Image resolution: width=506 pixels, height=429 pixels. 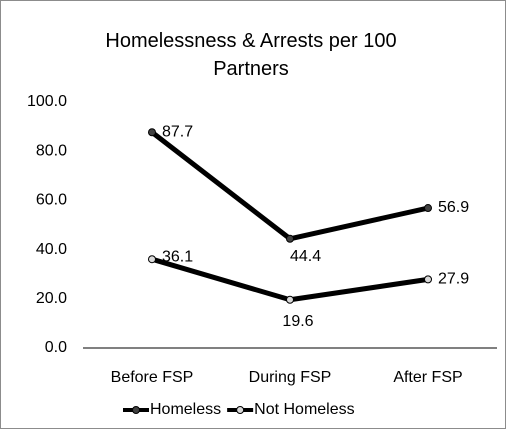 What do you see at coordinates (47, 101) in the screenshot?
I see `y-tick-label: 100.0` at bounding box center [47, 101].